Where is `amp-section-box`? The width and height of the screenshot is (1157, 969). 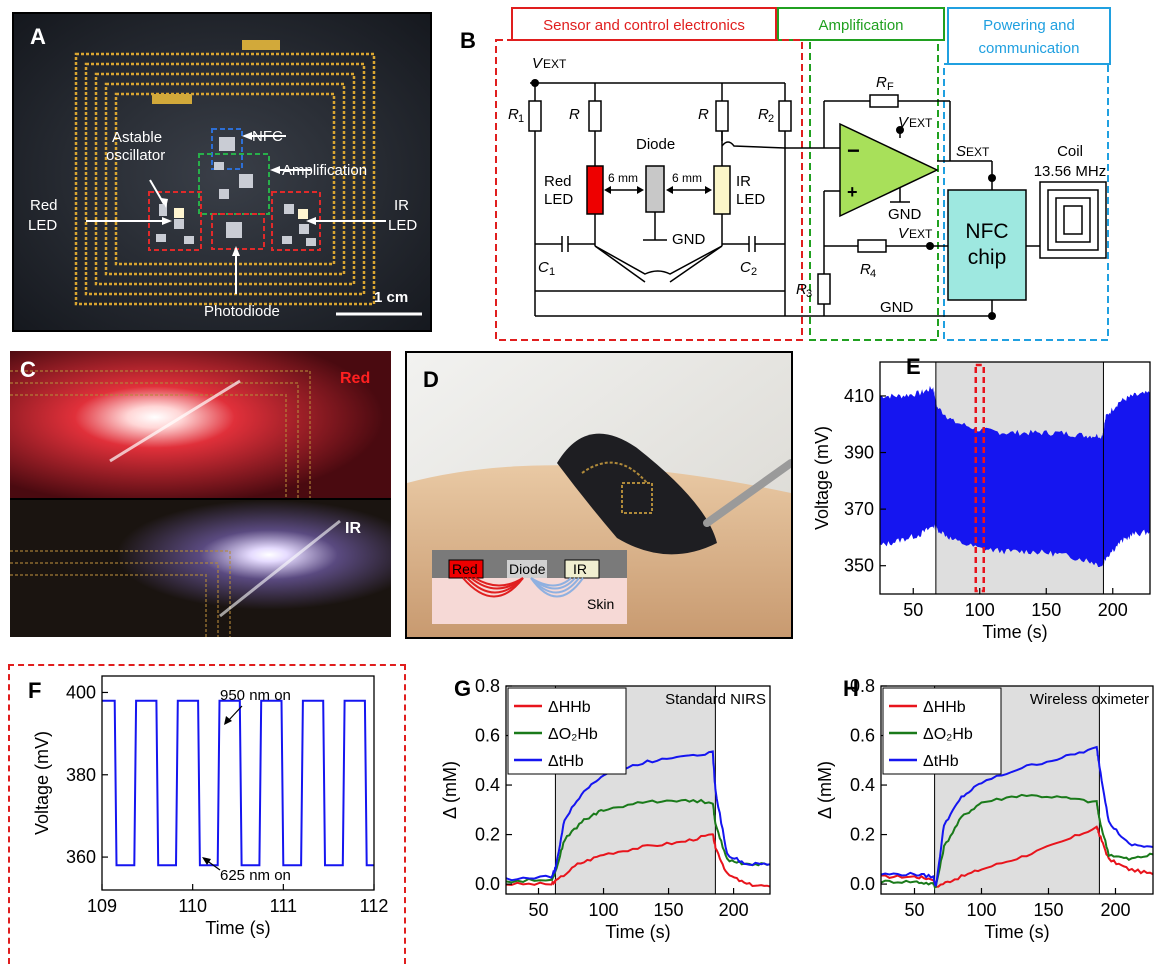
amp-section-box is located at coordinates (874, 190).